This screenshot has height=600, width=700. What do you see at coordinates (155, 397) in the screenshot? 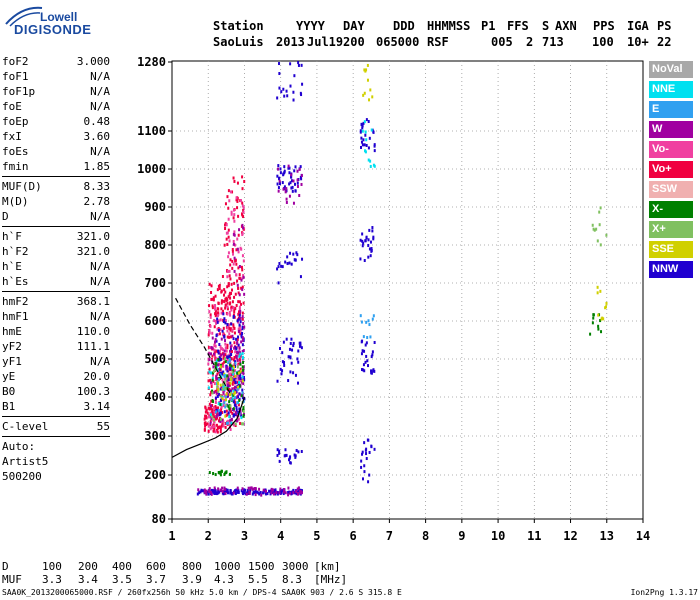
I see `y-tick-label: 400` at bounding box center [155, 397].